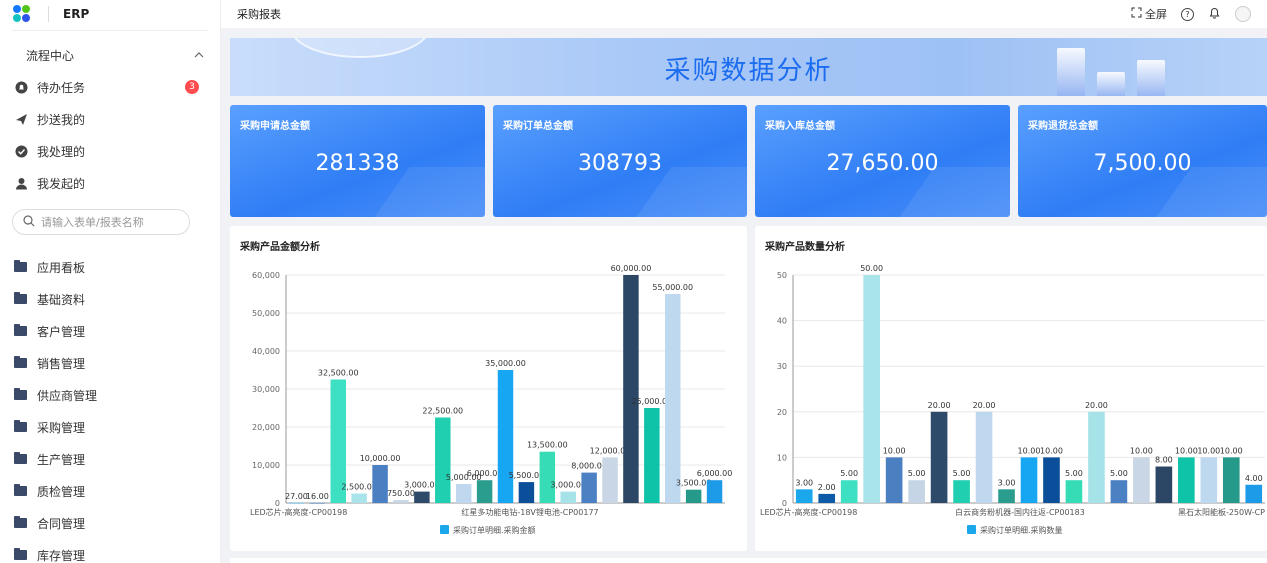  What do you see at coordinates (110, 459) in the screenshot?
I see `sidebar-item-production: 生产管理` at bounding box center [110, 459].